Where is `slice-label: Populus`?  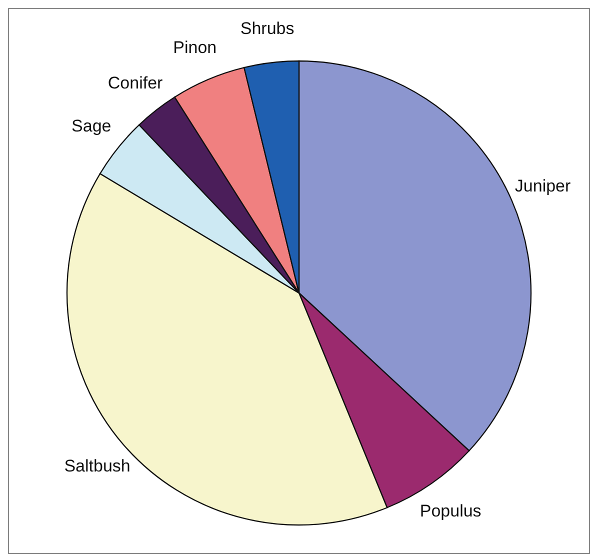 slice-label: Populus is located at coordinates (451, 511).